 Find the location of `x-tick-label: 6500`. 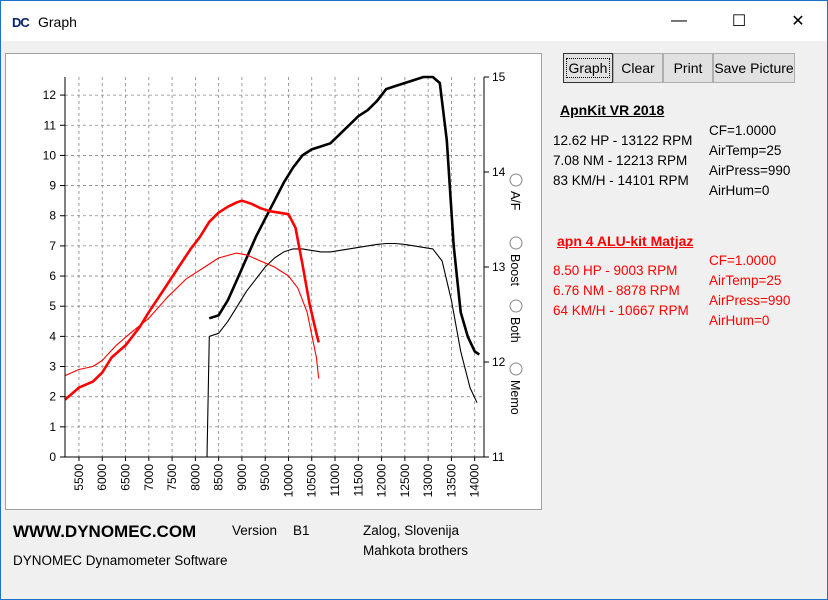

x-tick-label: 6500 is located at coordinates (126, 477).